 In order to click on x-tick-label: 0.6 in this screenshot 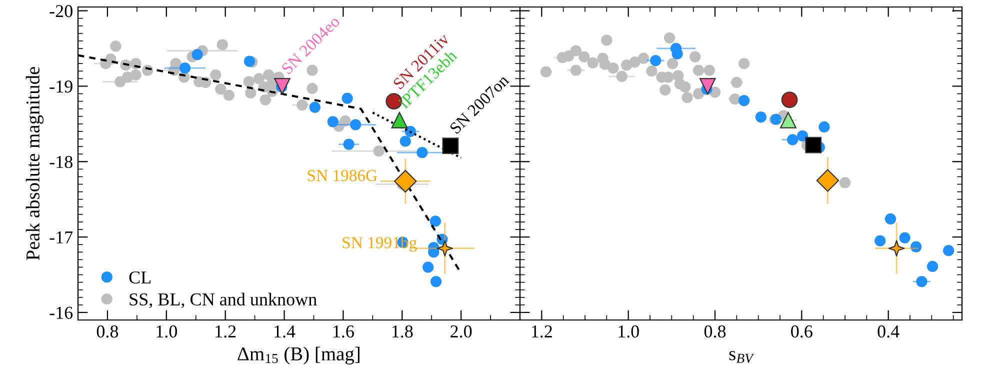, I will do `click(801, 331)`.